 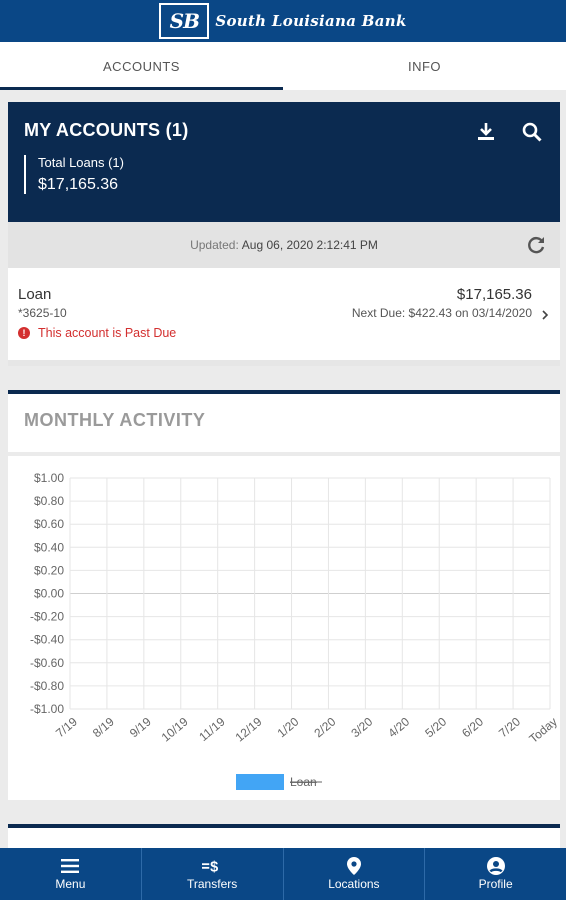 What do you see at coordinates (288, 727) in the screenshot?
I see `x-tick-label: 1/20` at bounding box center [288, 727].